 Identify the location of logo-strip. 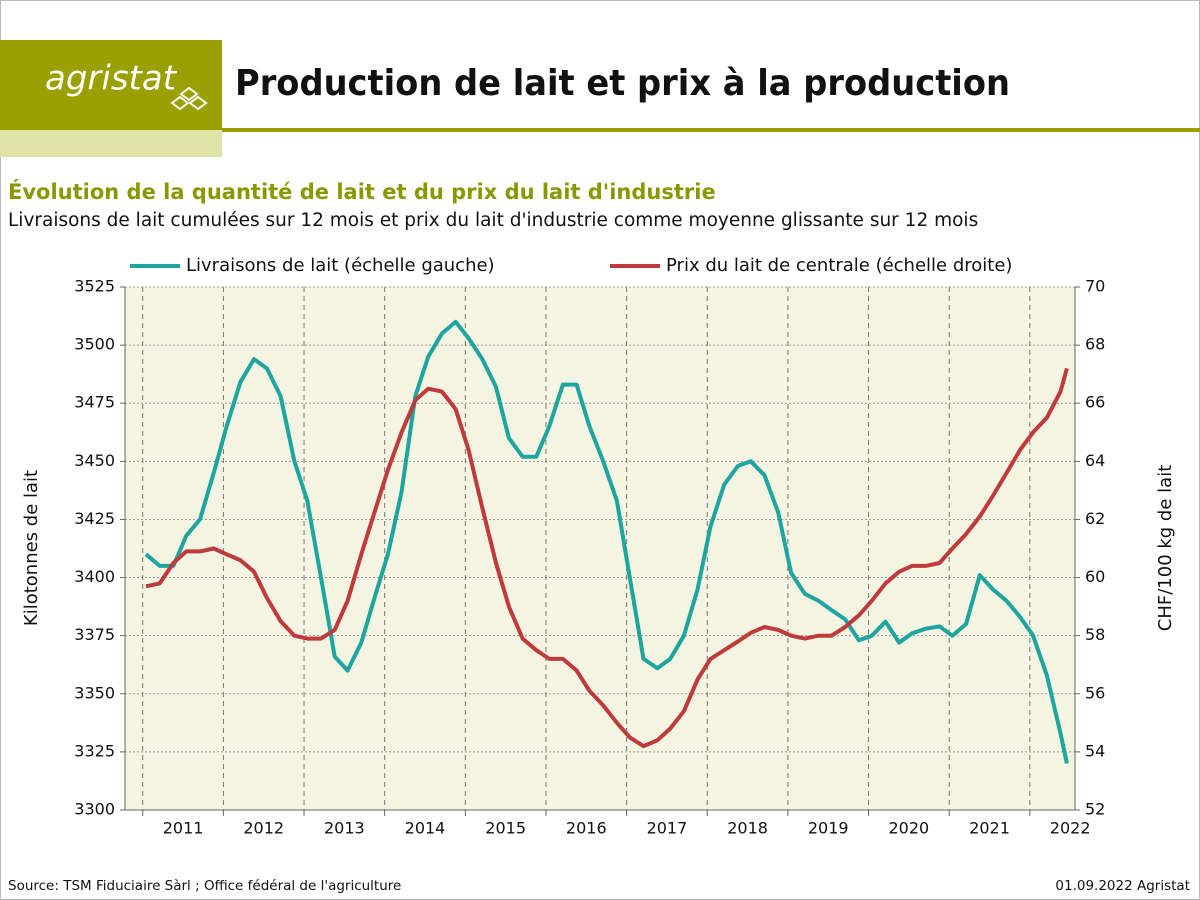
(111, 143).